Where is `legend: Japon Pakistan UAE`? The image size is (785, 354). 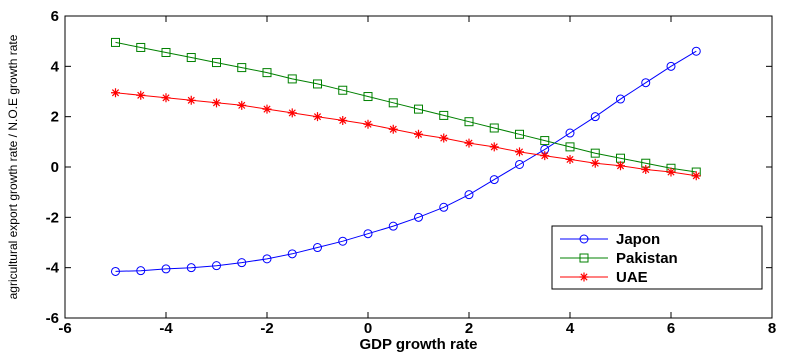 legend: Japon Pakistan UAE is located at coordinates (657, 257).